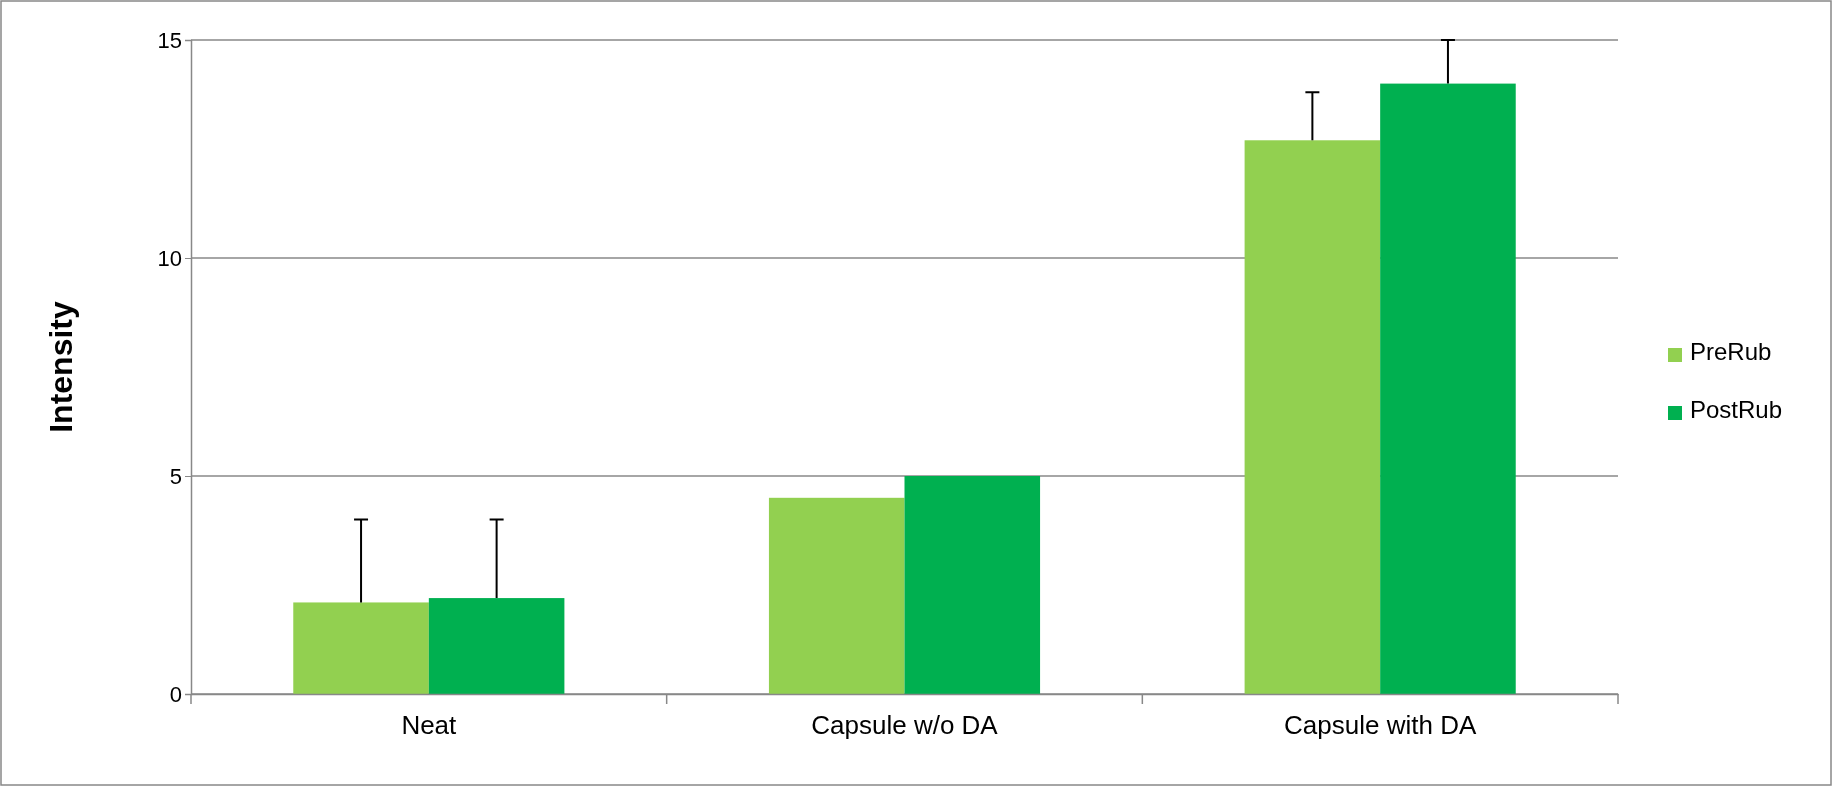 This screenshot has width=1842, height=786. Describe the element at coordinates (1731, 351) in the screenshot. I see `legend-label: PreRub` at that location.